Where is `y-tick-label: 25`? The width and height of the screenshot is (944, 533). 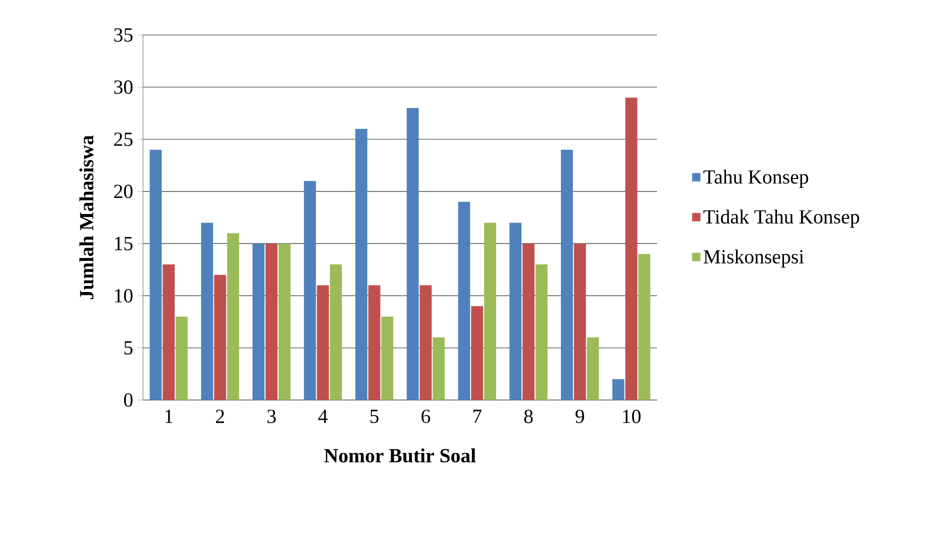 y-tick-label: 25 is located at coordinates (123, 139).